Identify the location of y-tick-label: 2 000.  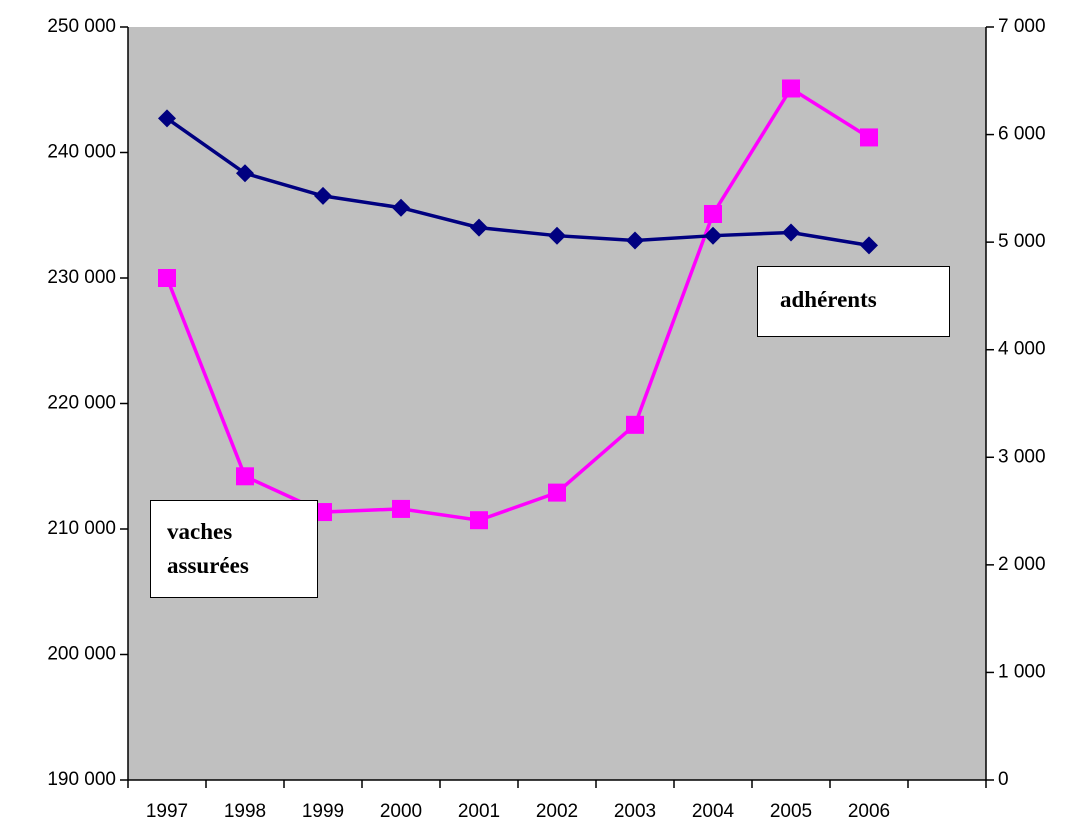
(1022, 564).